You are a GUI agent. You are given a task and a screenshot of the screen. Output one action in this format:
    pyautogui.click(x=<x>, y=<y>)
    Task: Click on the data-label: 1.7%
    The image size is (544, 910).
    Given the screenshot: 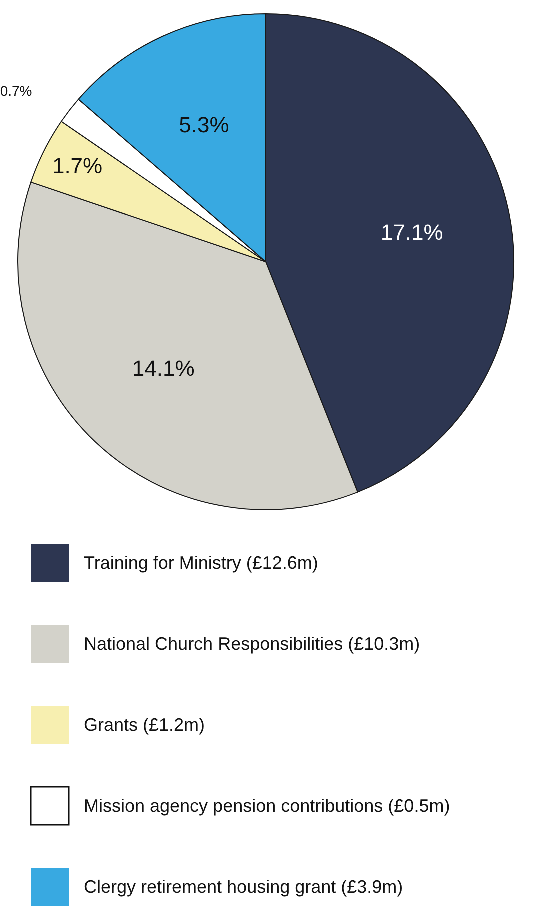 What is the action you would take?
    pyautogui.click(x=77, y=165)
    